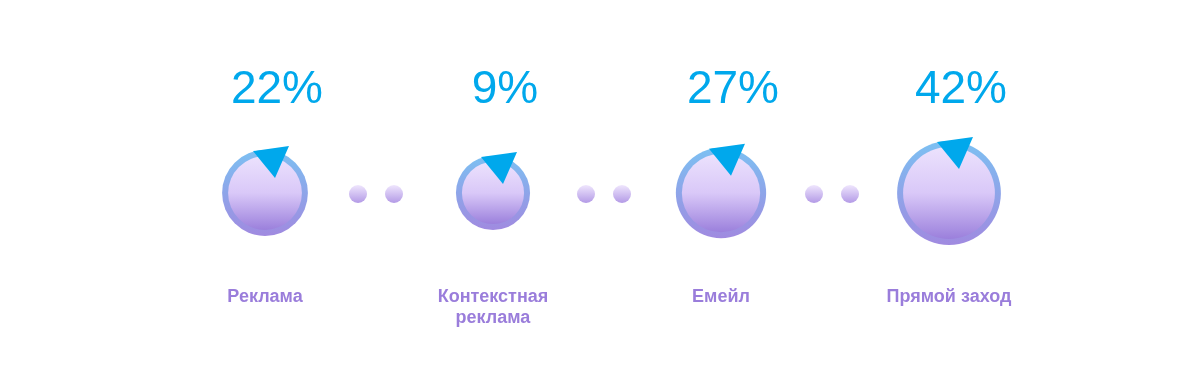 The height and width of the screenshot is (380, 1200). I want to click on category-label: Прямой заход, so click(949, 296).